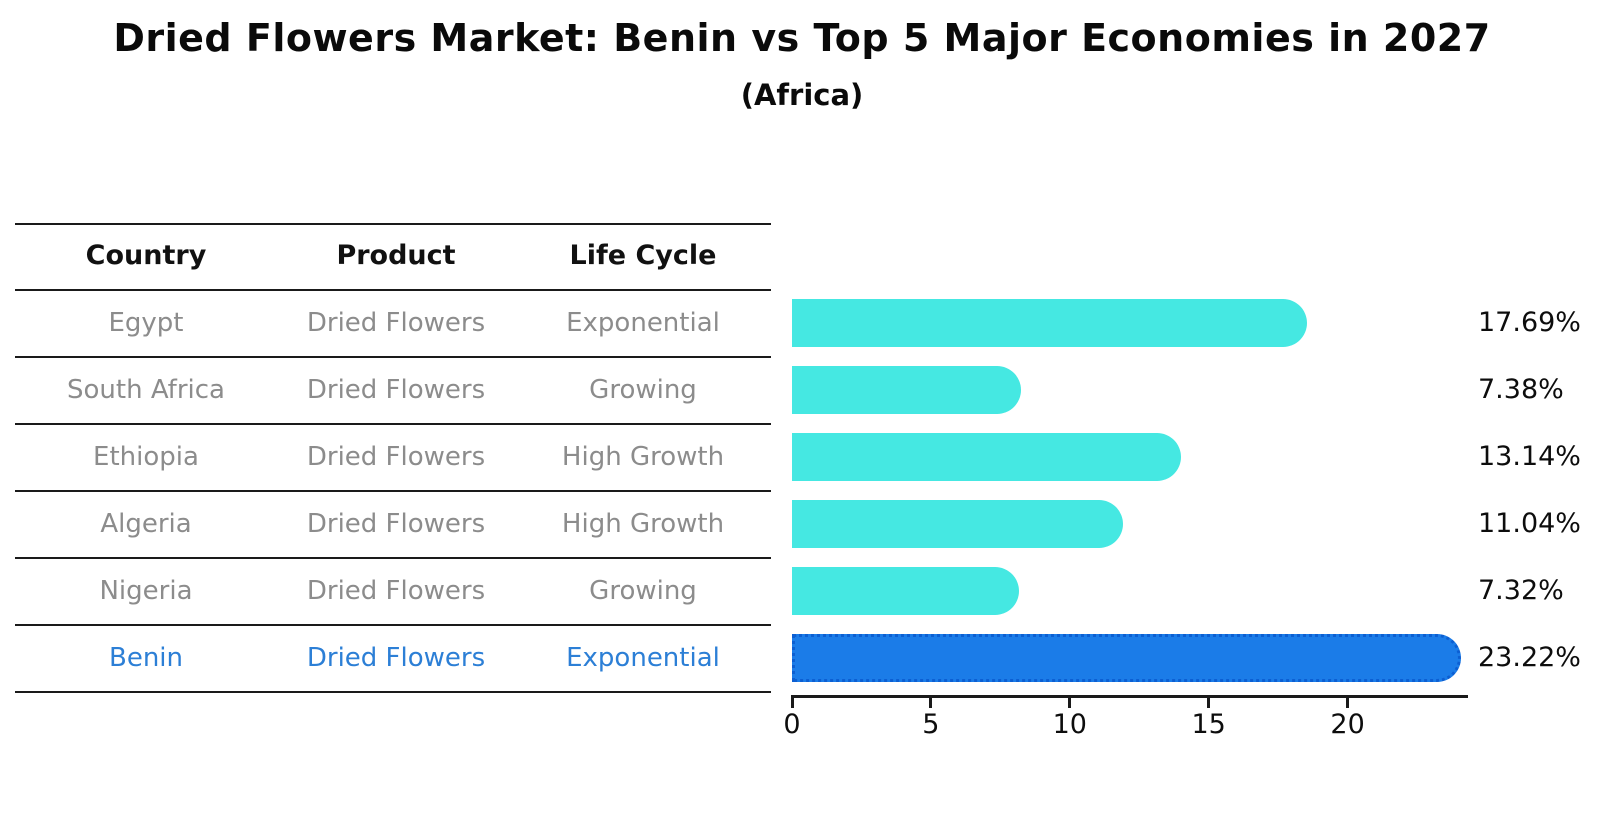  Describe the element at coordinates (1347, 724) in the screenshot. I see `x-tick-label: 20` at that location.